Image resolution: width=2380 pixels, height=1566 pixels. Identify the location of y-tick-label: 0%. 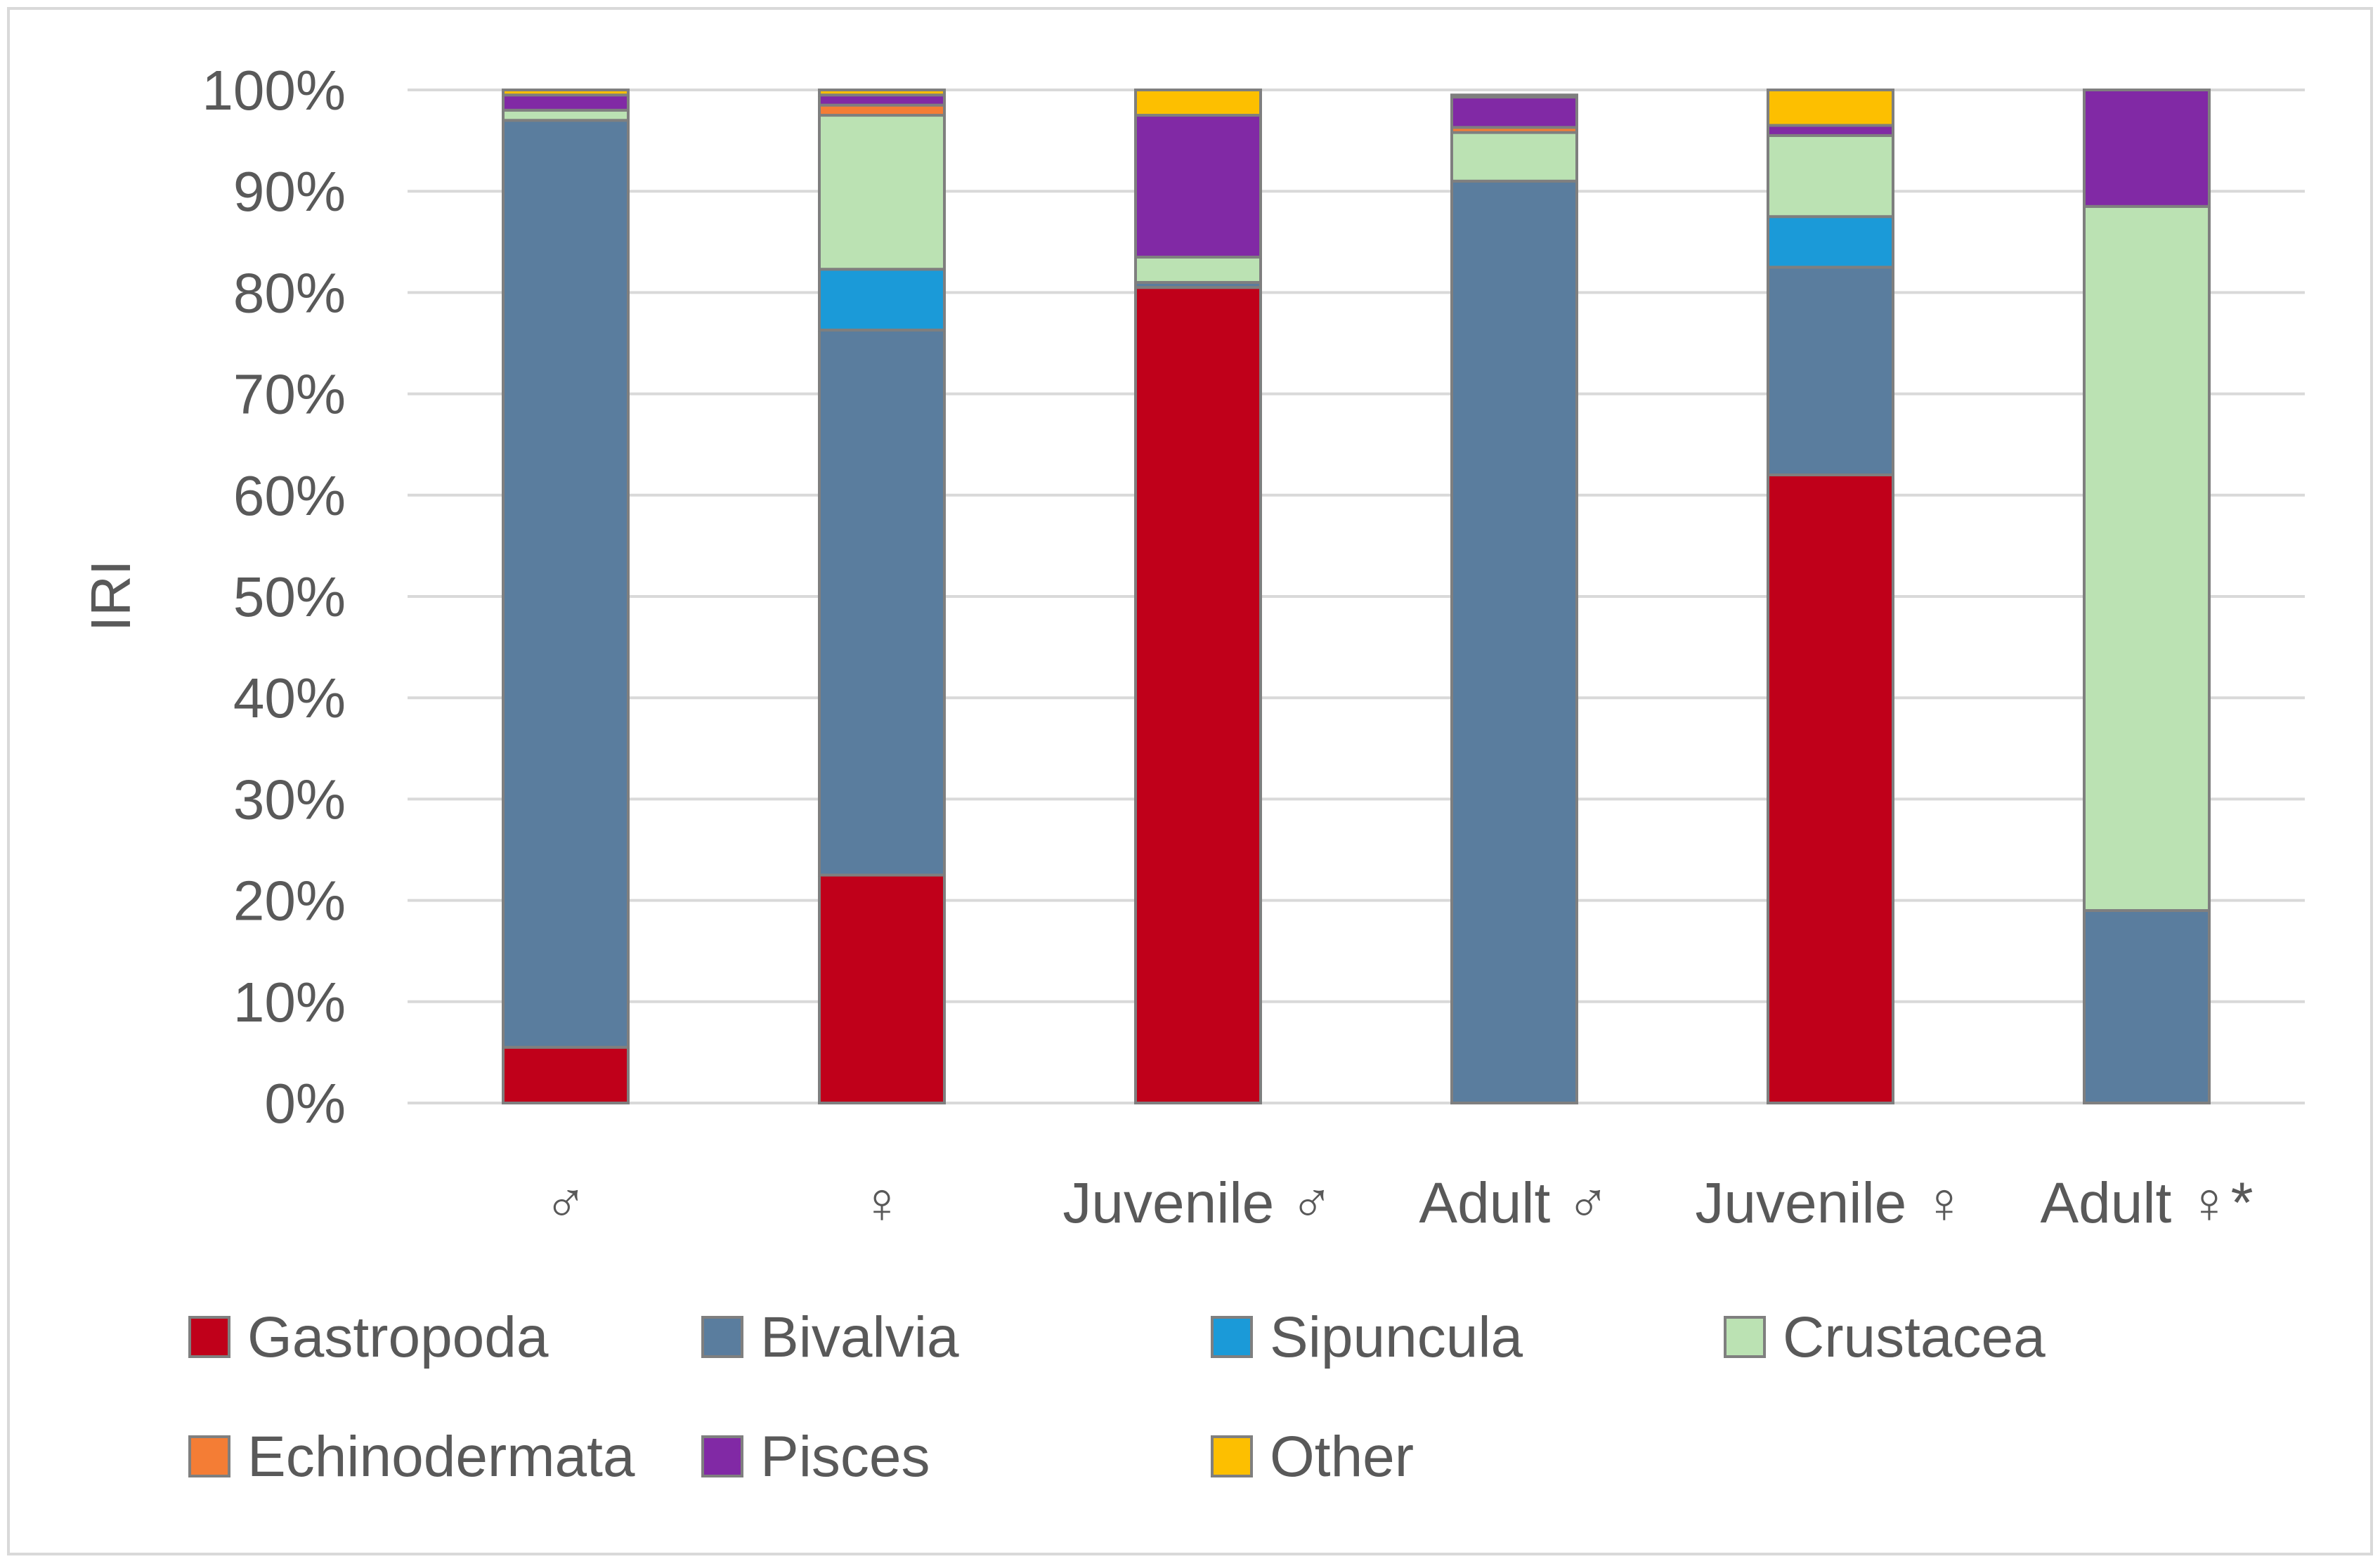
(305, 1103).